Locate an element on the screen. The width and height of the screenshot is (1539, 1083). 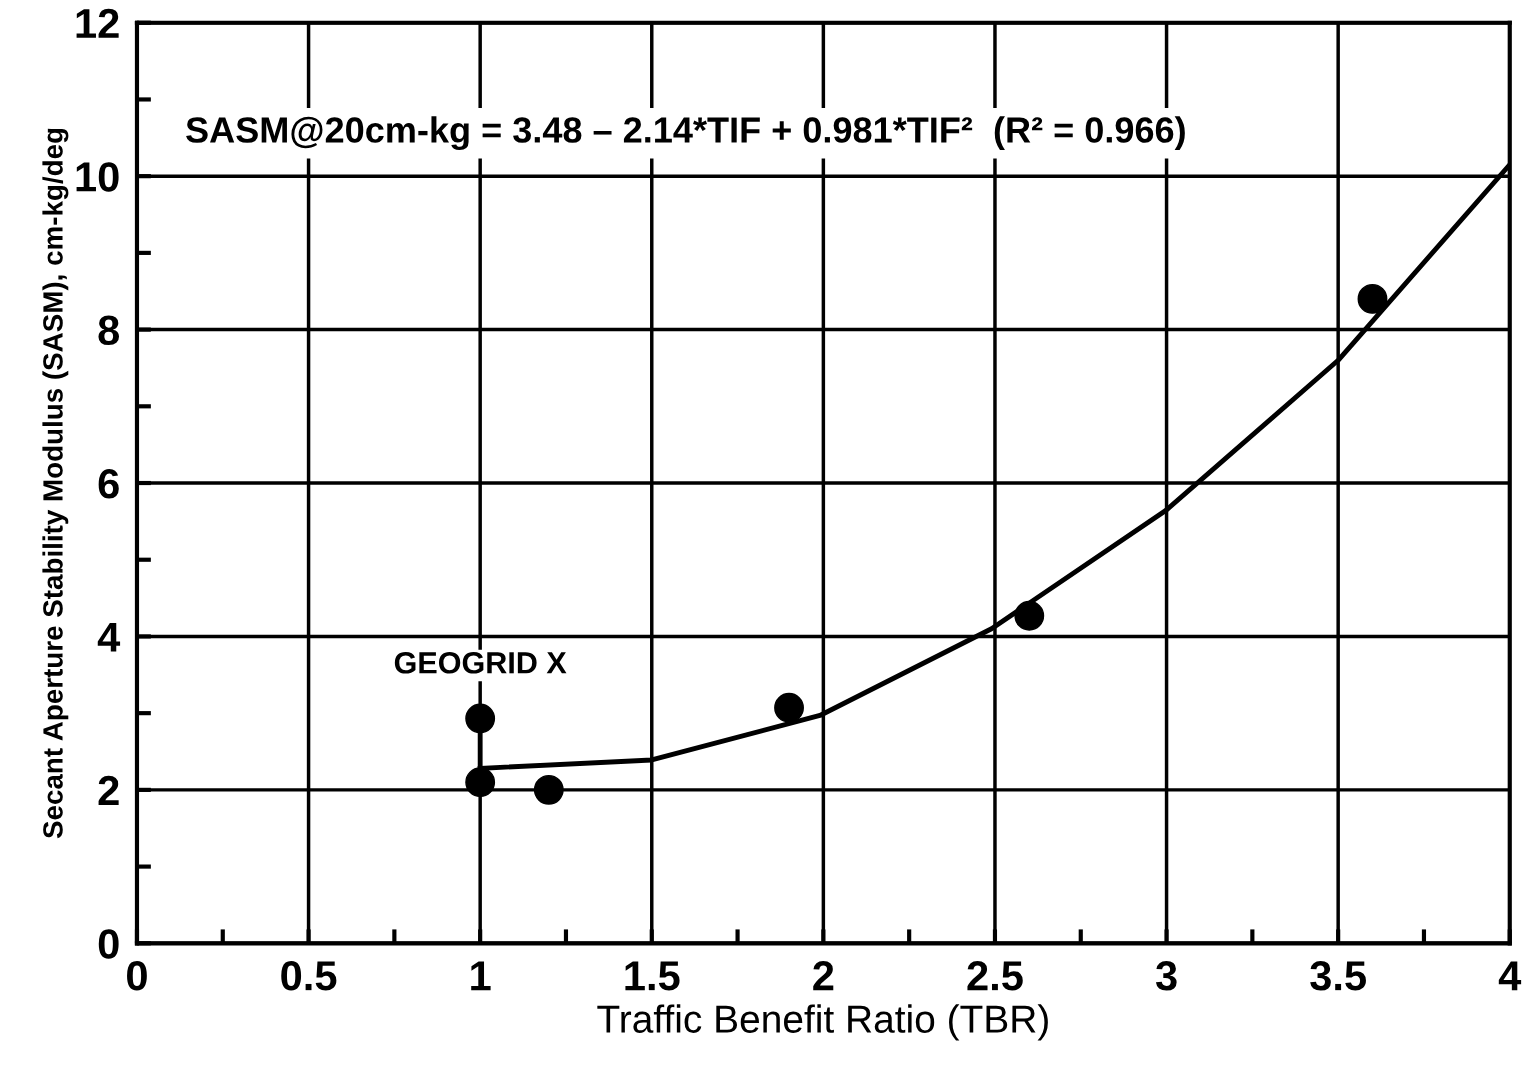
x-tick-label: 0 is located at coordinates (137, 976).